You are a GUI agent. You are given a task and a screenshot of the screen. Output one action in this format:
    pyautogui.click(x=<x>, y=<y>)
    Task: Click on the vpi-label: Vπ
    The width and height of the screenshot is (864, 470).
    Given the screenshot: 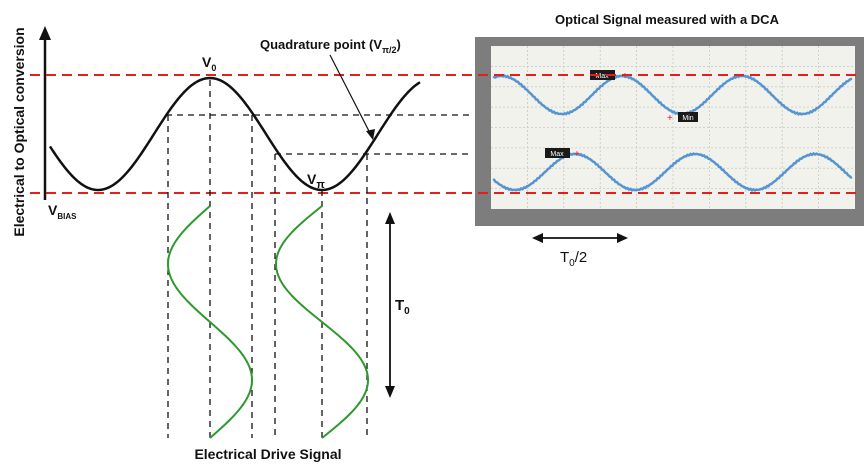 What is the action you would take?
    pyautogui.click(x=316, y=181)
    